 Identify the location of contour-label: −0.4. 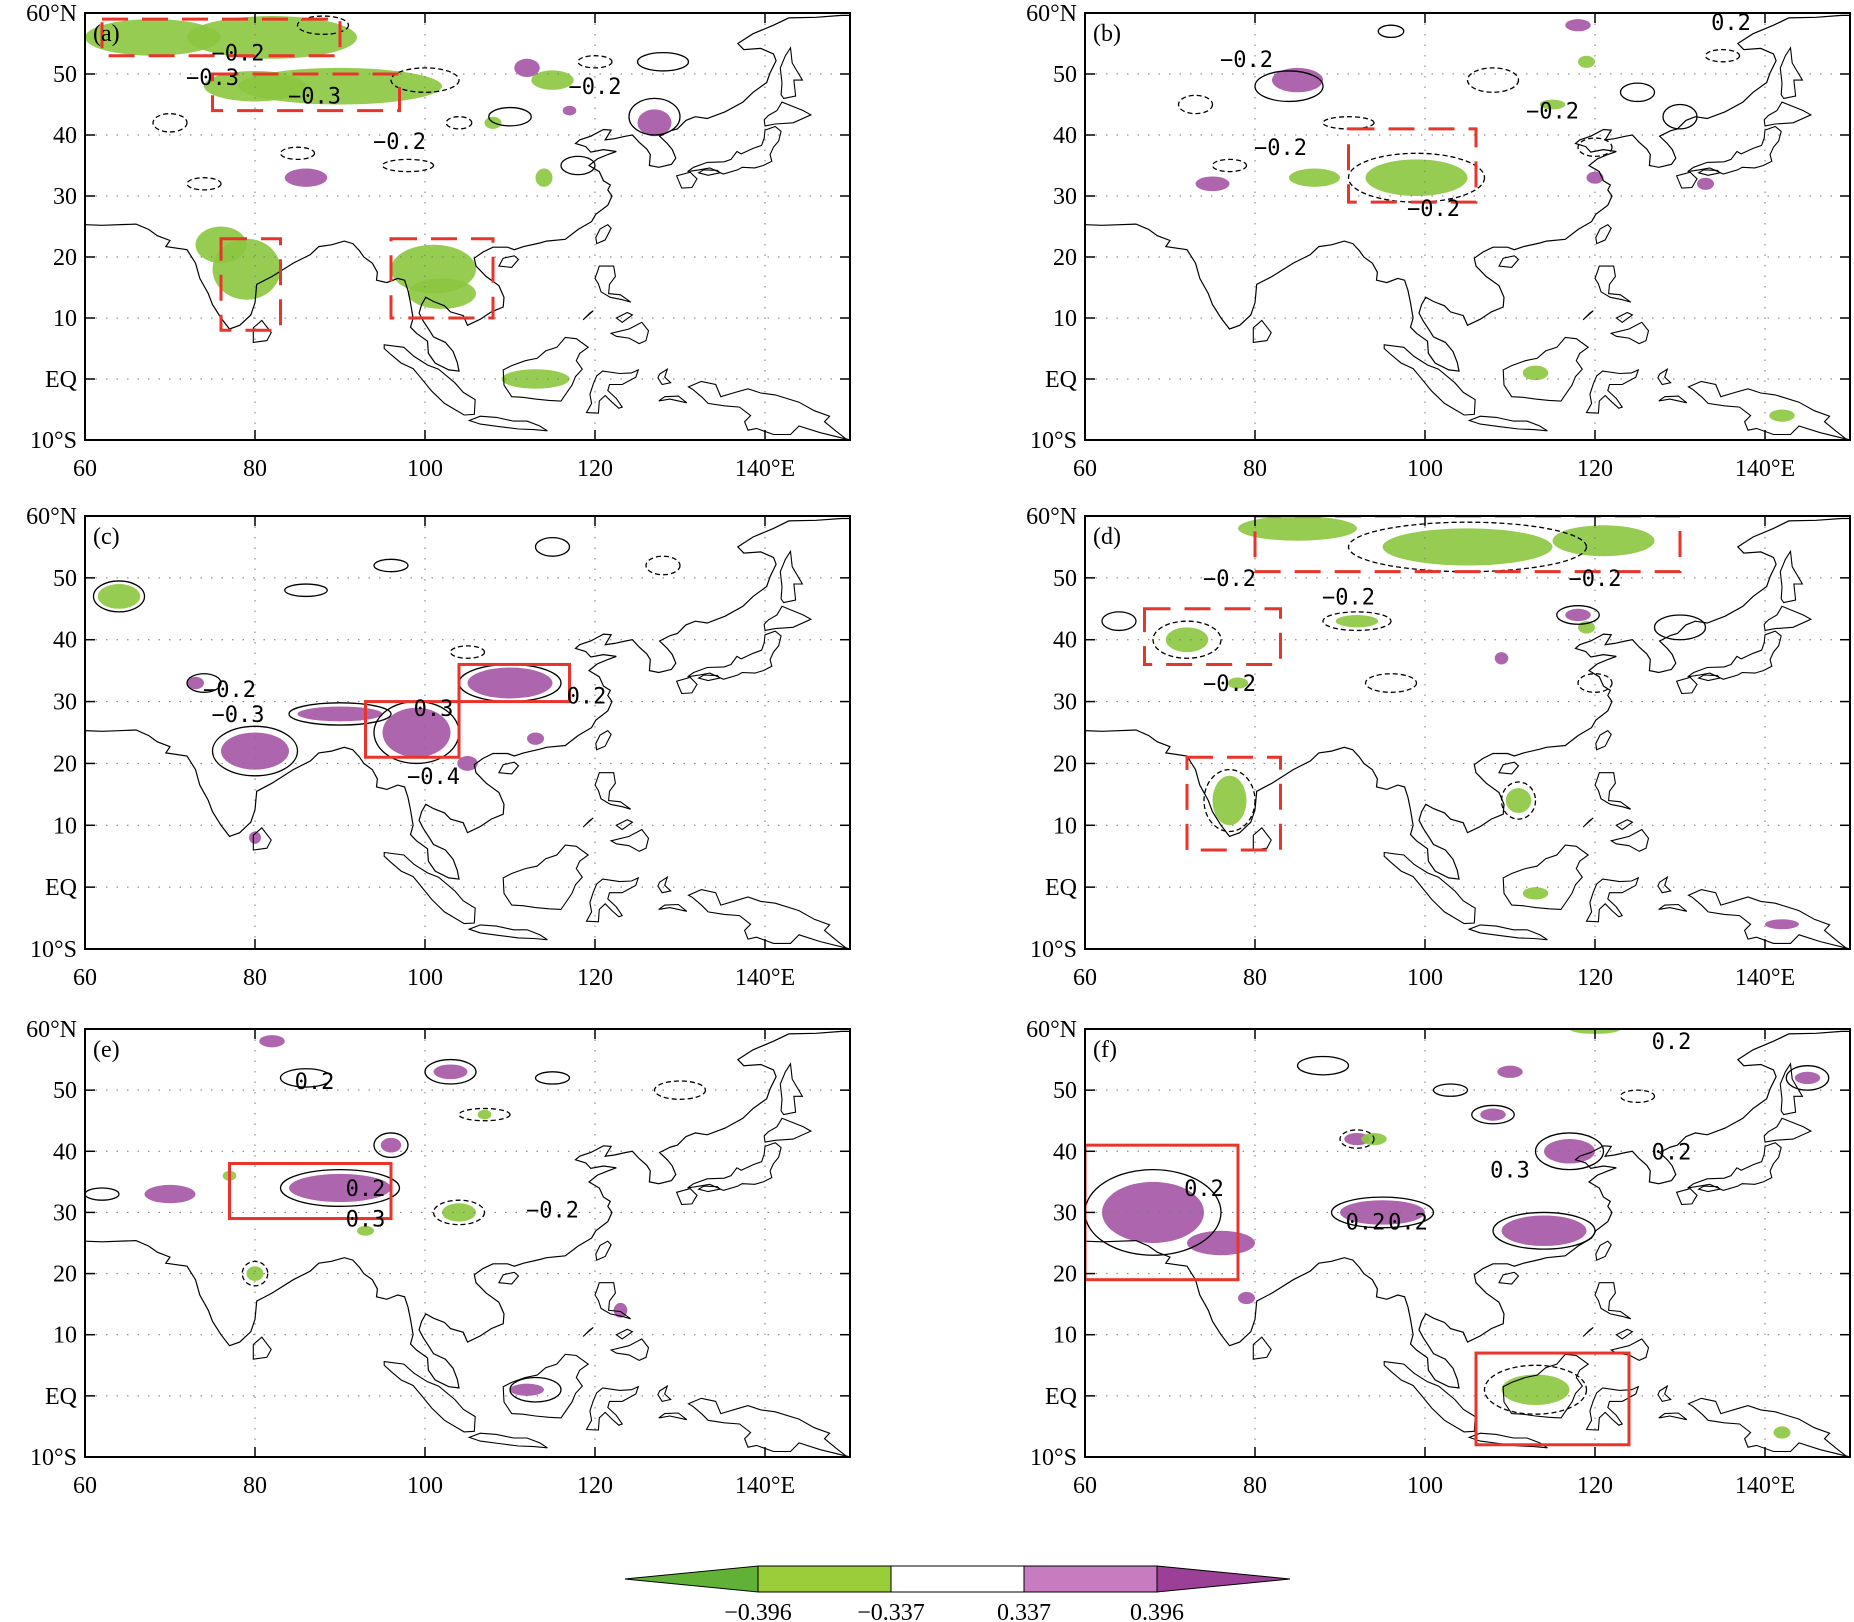
(433, 777).